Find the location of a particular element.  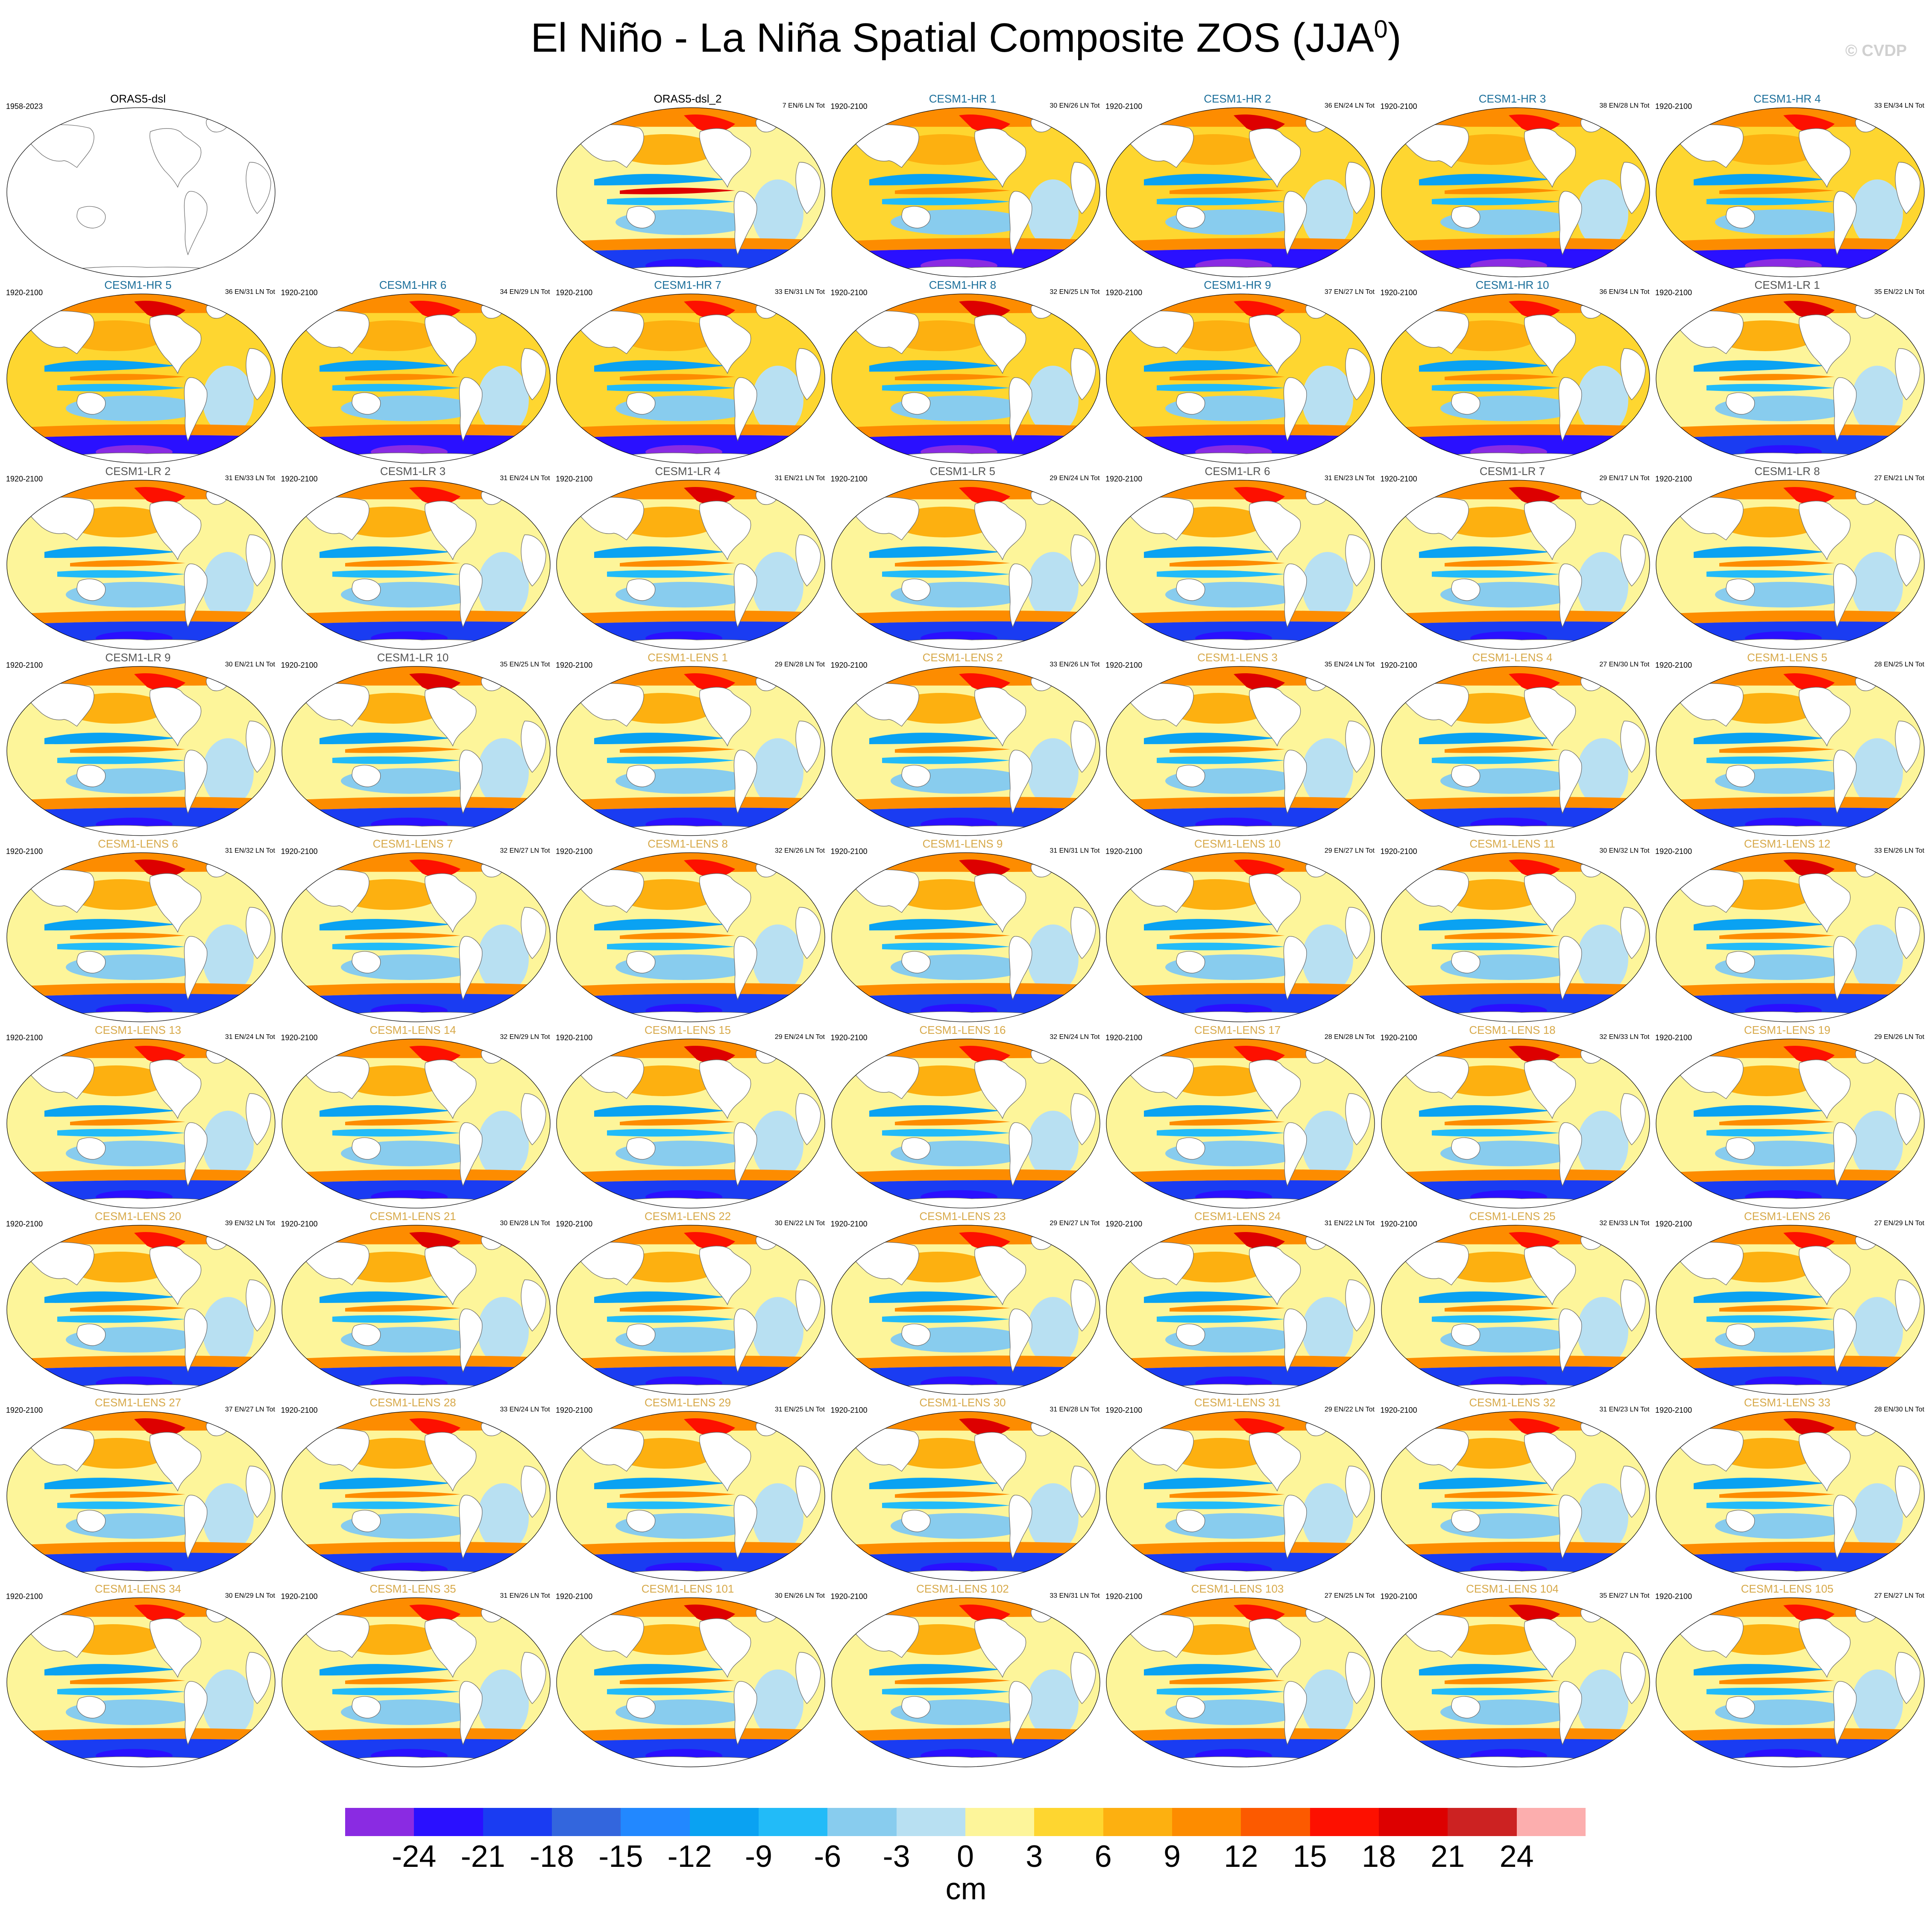

panel-event-counts: 31 EN/23 LN Tot is located at coordinates (1349, 478).